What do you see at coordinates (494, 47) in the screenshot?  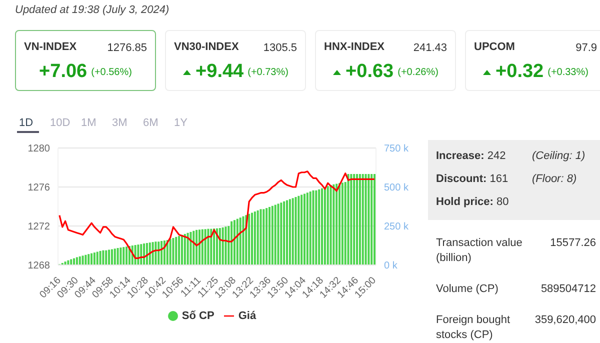 I see `text: UPCOM` at bounding box center [494, 47].